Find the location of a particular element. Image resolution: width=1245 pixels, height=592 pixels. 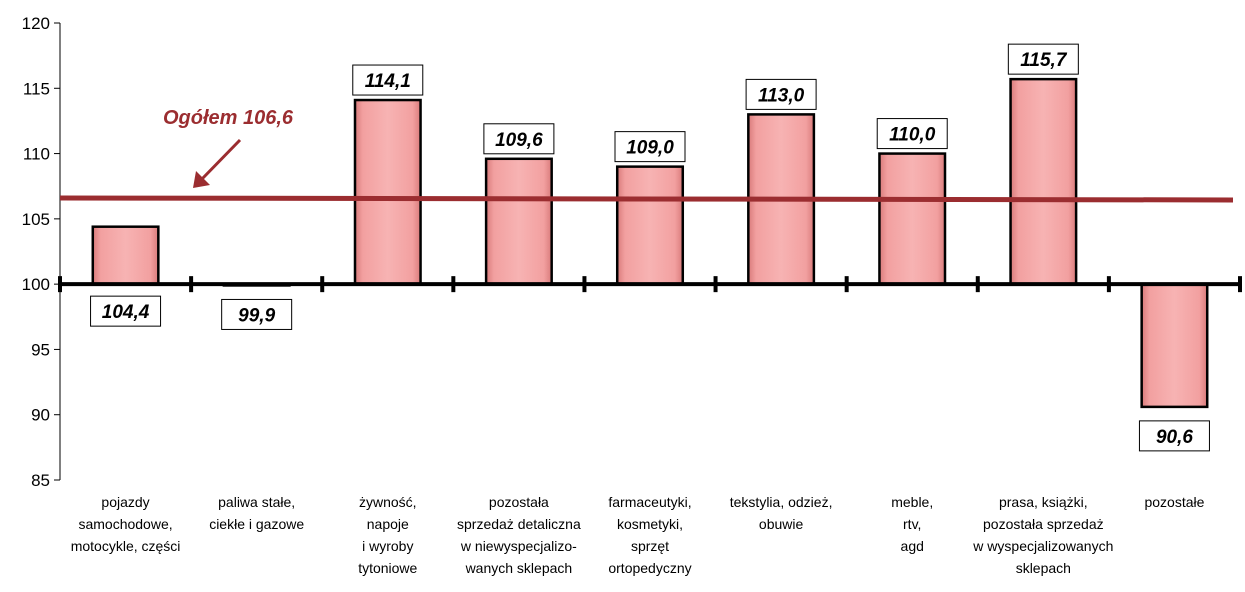

y-tick-label: 90 is located at coordinates (40, 415).